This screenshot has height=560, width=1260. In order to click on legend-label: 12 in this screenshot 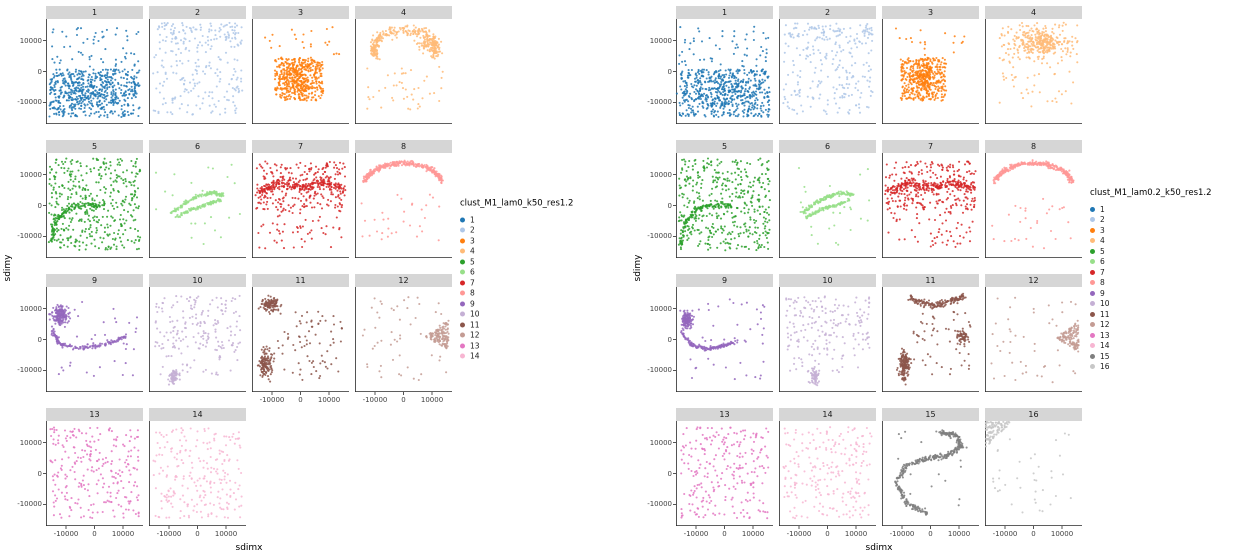, I will do `click(475, 335)`.